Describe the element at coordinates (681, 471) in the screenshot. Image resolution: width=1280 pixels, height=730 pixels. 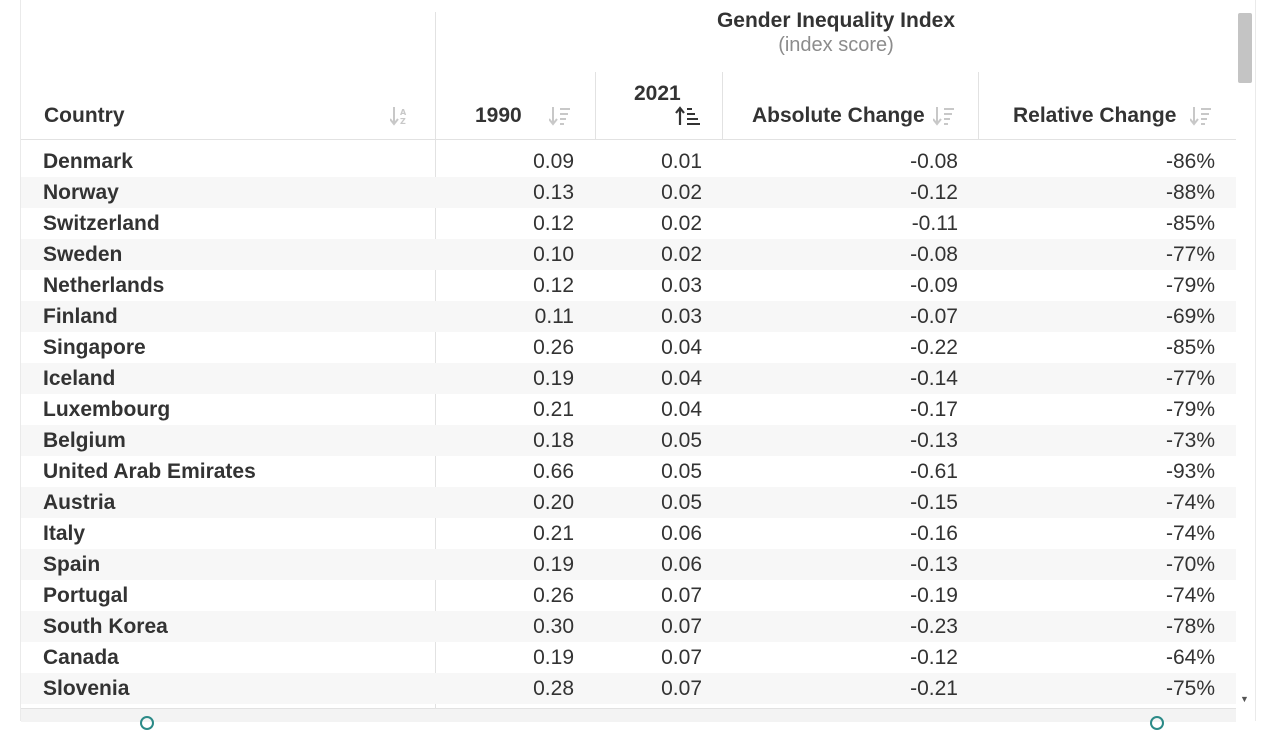
I see `cell-2021: 0.05` at that location.